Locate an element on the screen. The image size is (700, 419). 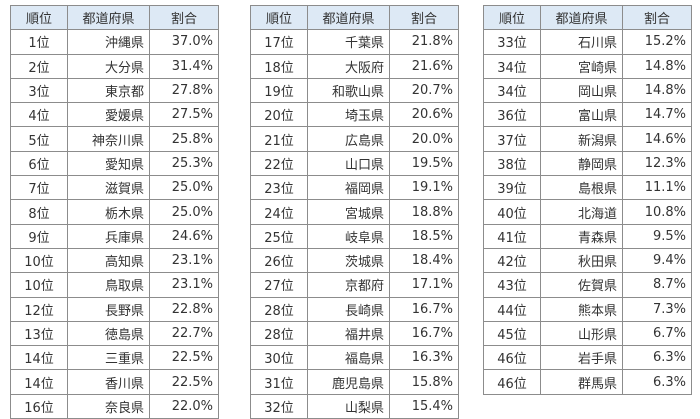
rank-cell: 46位 is located at coordinates (512, 382).